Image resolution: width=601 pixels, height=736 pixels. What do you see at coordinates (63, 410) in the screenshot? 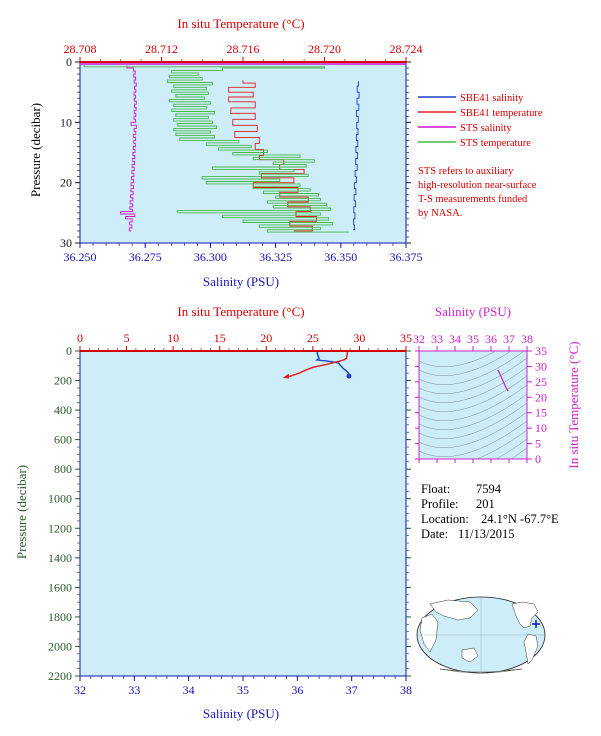
I see `pressure-tick-label: 400` at bounding box center [63, 410].